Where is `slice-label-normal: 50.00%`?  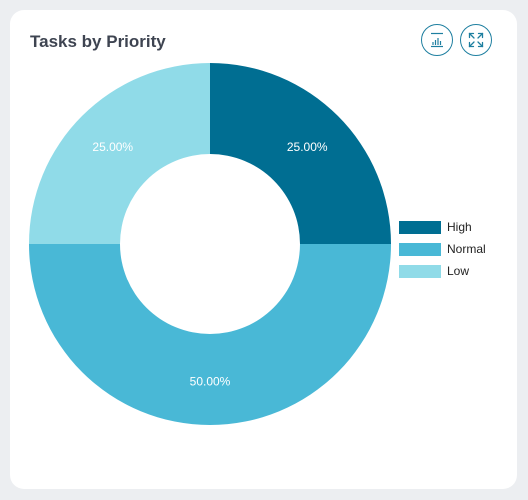
slice-label-normal: 50.00% is located at coordinates (210, 382).